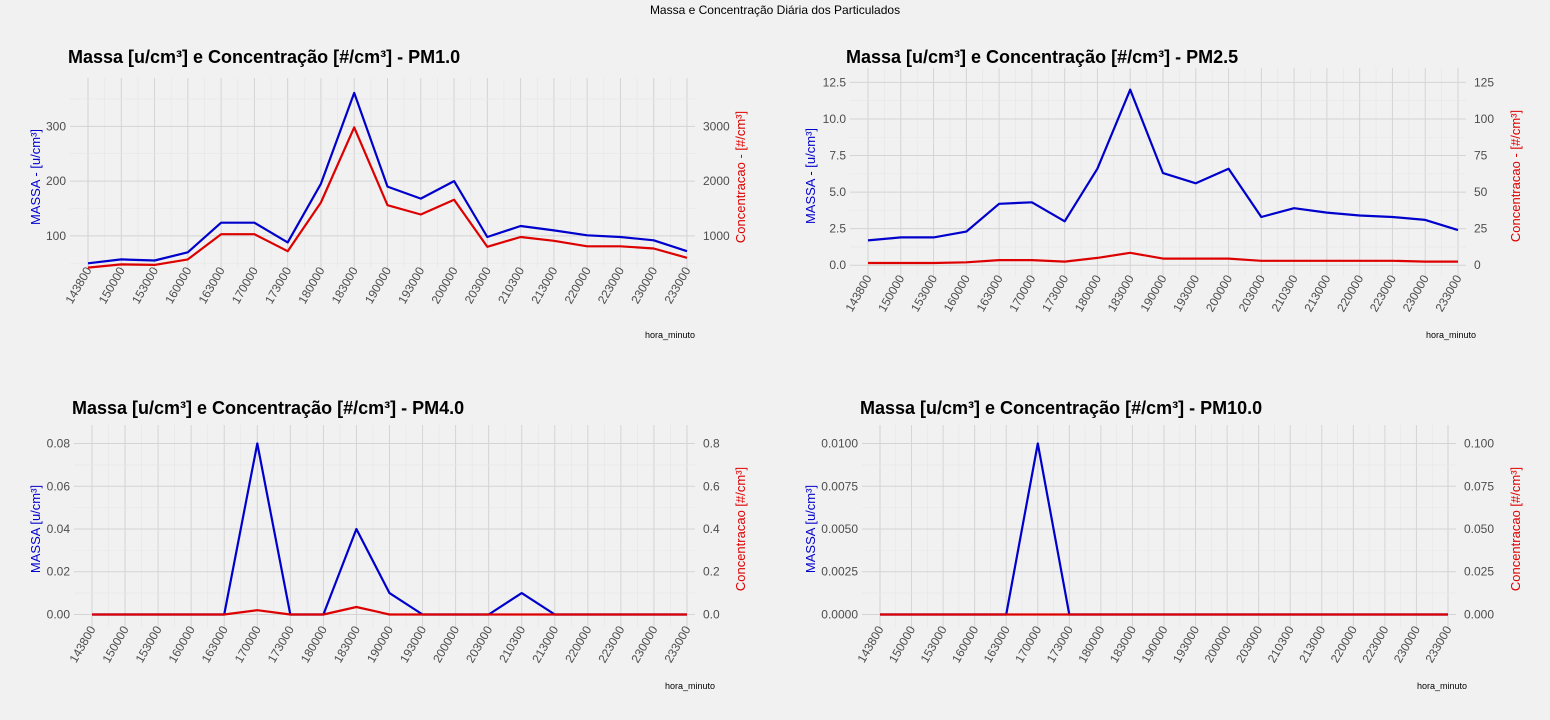 The height and width of the screenshot is (720, 1550). I want to click on y2-tick-label: 50, so click(1481, 192).